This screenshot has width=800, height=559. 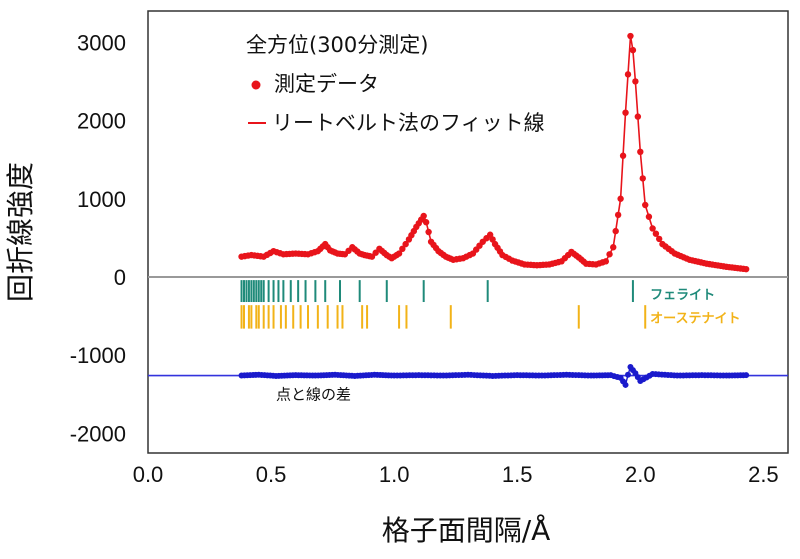 What do you see at coordinates (456, 474) in the screenshot?
I see `x-axis-ticks: 0.0 0.5 1.0 1.5 2.0 2.5` at bounding box center [456, 474].